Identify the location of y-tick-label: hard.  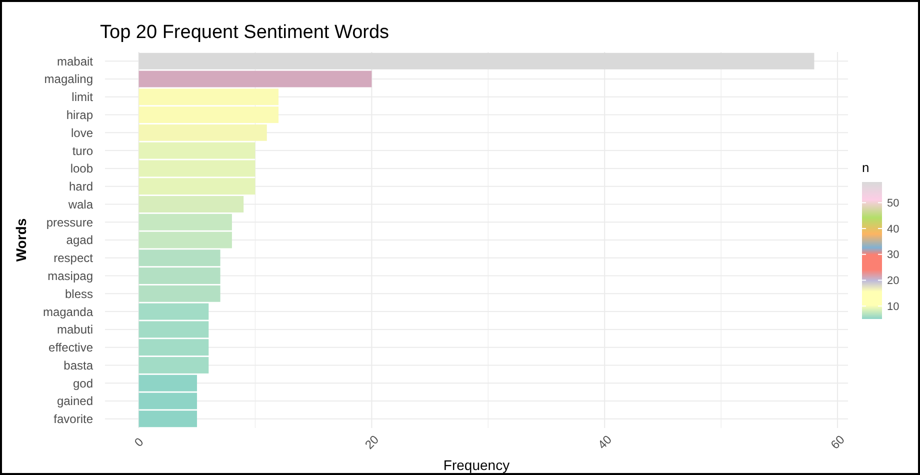
(80, 187).